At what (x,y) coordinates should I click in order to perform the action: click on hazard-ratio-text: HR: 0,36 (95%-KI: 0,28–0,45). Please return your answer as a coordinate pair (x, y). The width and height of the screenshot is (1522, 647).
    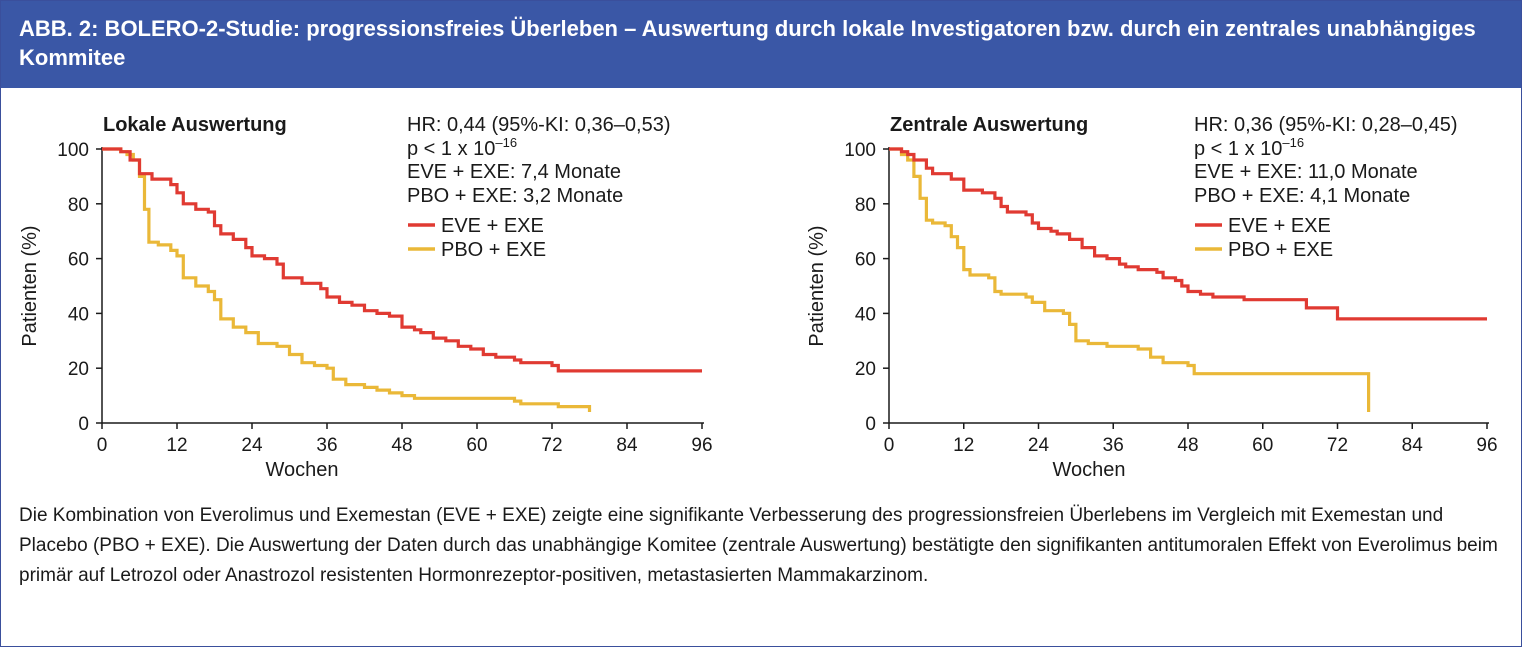
    Looking at the image, I should click on (1325, 125).